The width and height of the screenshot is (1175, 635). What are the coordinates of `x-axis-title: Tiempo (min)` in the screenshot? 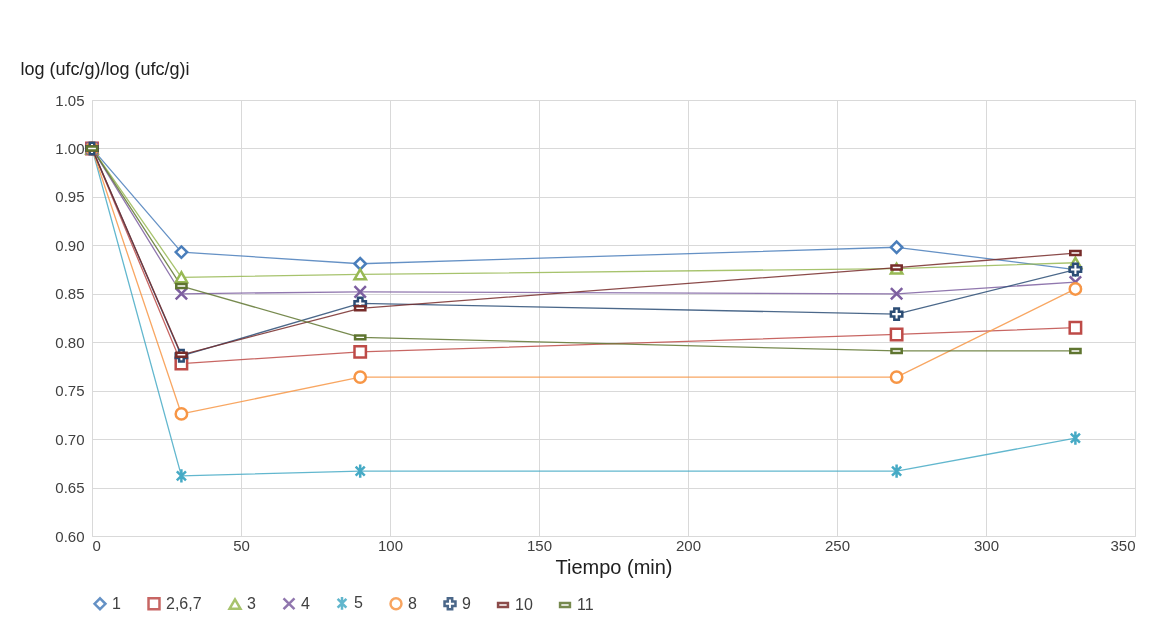 It's located at (614, 566).